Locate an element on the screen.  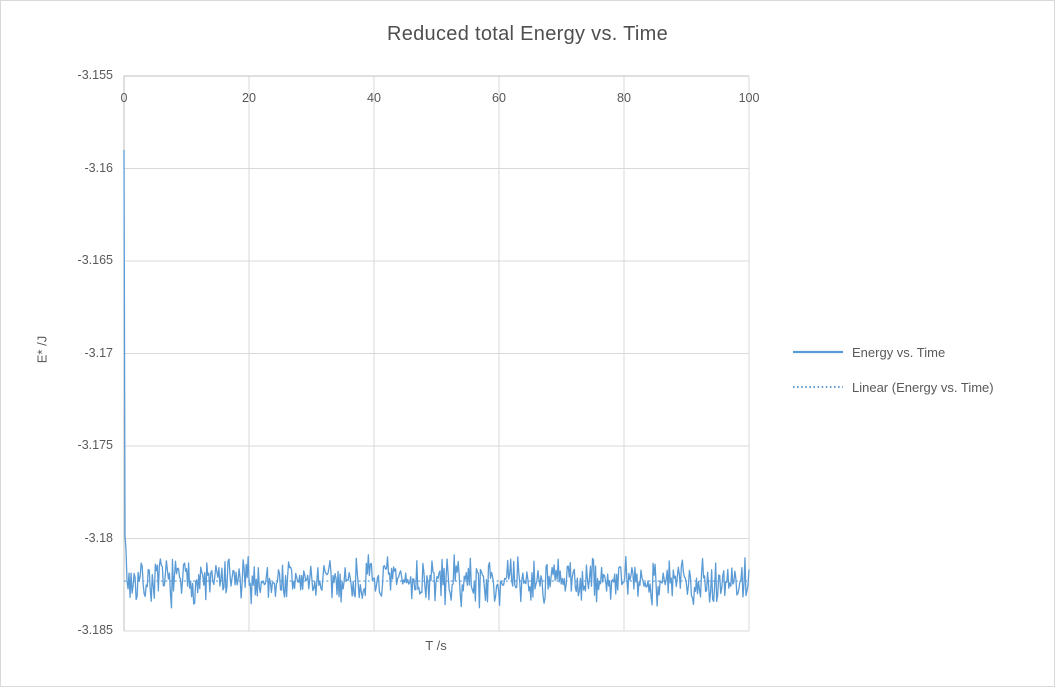
x-tick-label: 40 is located at coordinates (374, 98).